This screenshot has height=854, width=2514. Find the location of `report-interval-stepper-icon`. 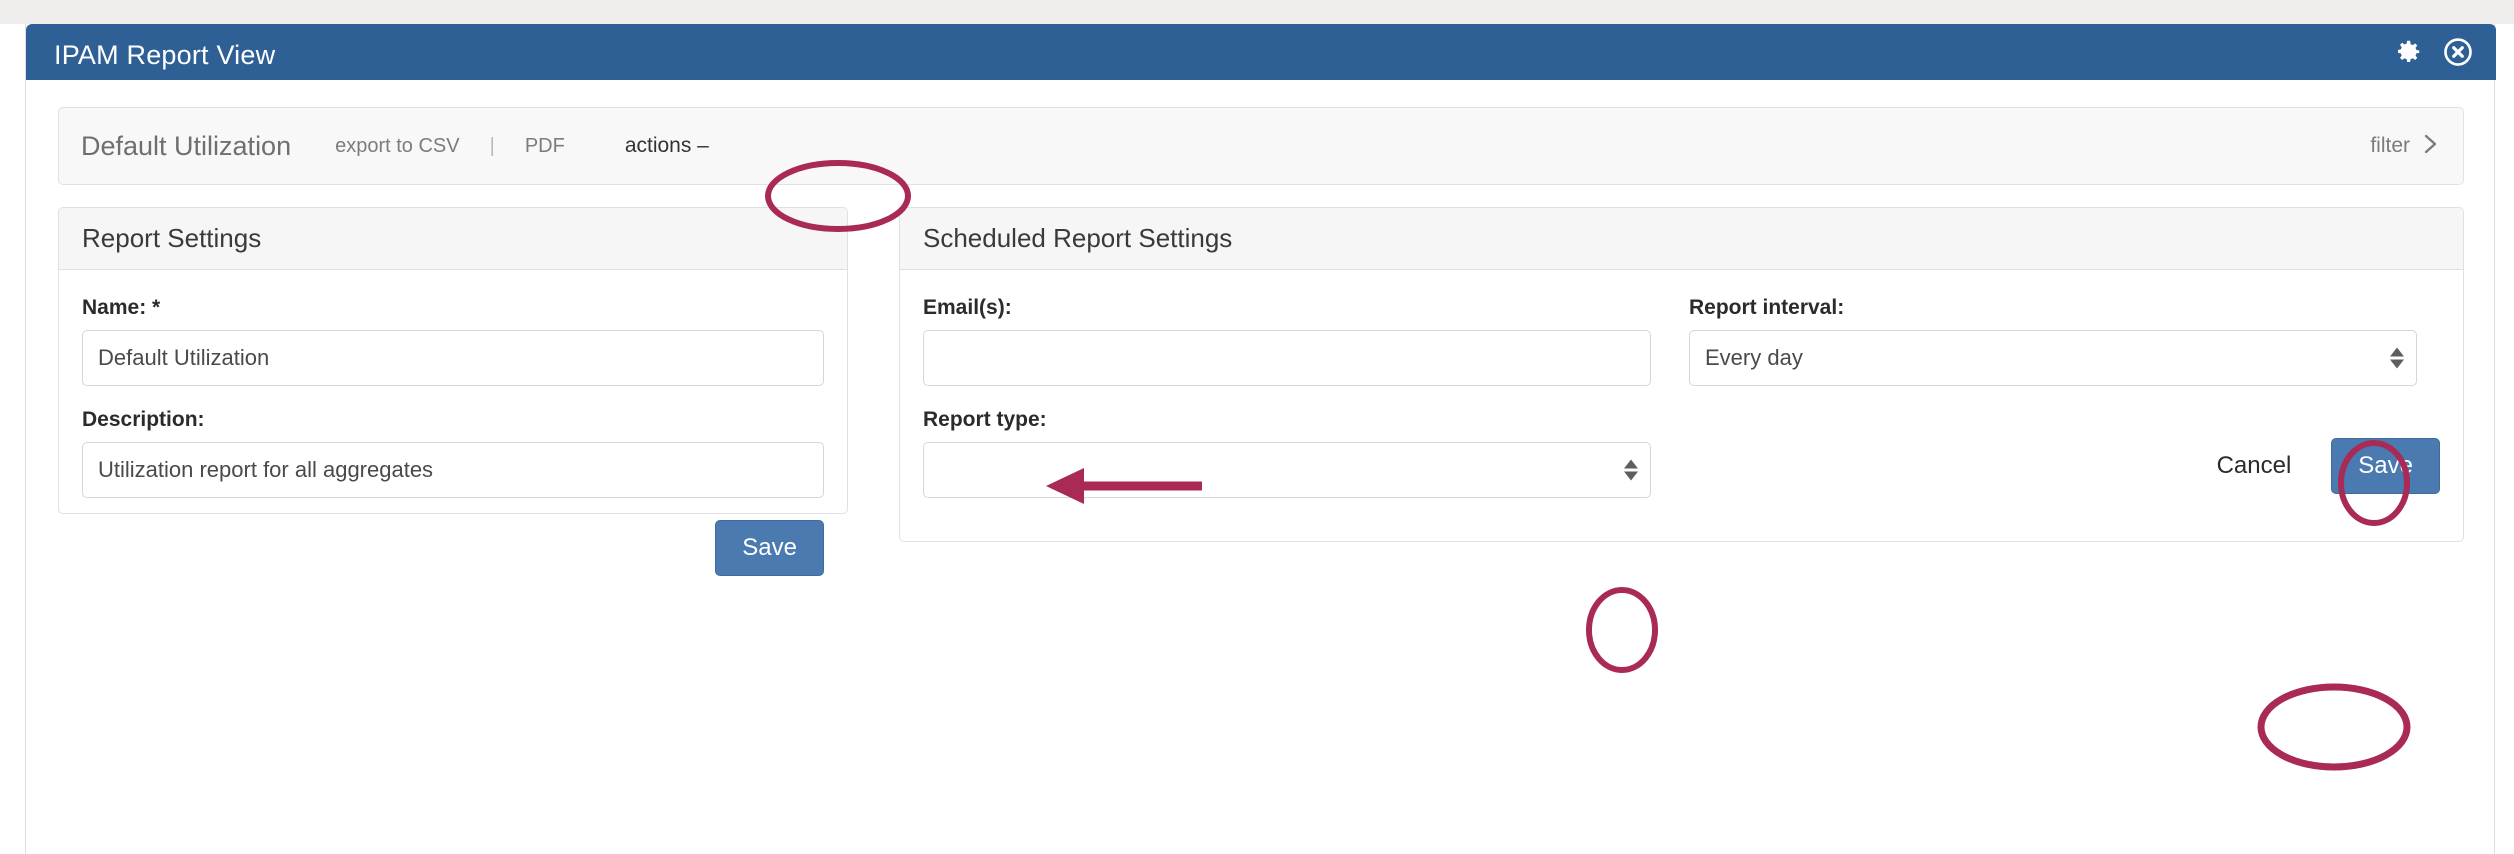

report-interval-stepper-icon is located at coordinates (2397, 358).